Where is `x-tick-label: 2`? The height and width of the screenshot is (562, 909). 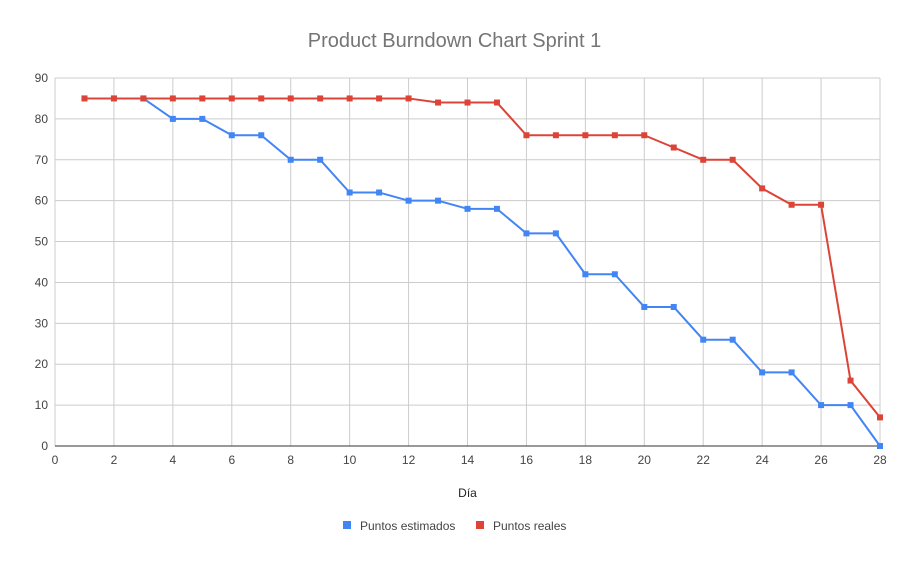
x-tick-label: 2 is located at coordinates (114, 460).